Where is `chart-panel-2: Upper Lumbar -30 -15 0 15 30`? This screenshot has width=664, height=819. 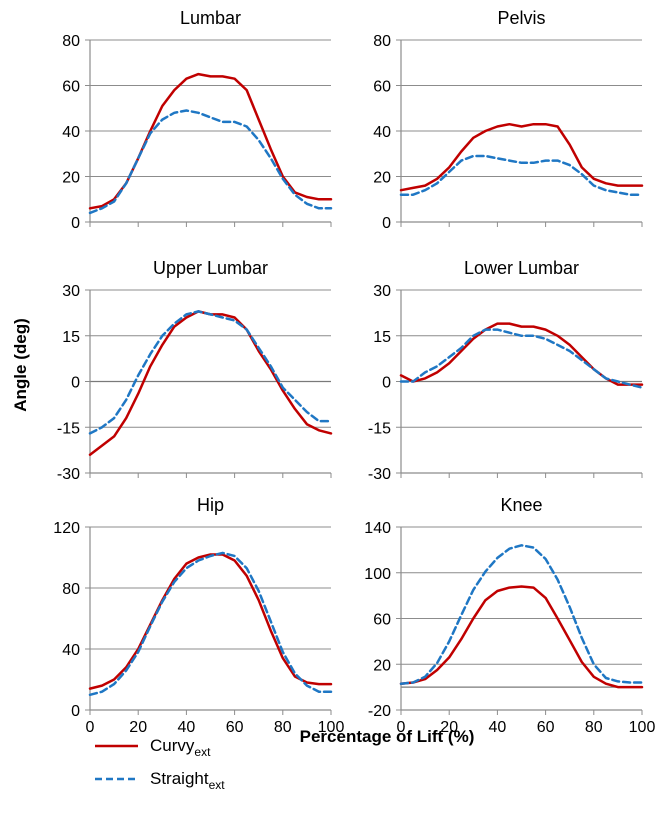 chart-panel-2: Upper Lumbar -30 -15 0 15 30 is located at coordinates (195, 370).